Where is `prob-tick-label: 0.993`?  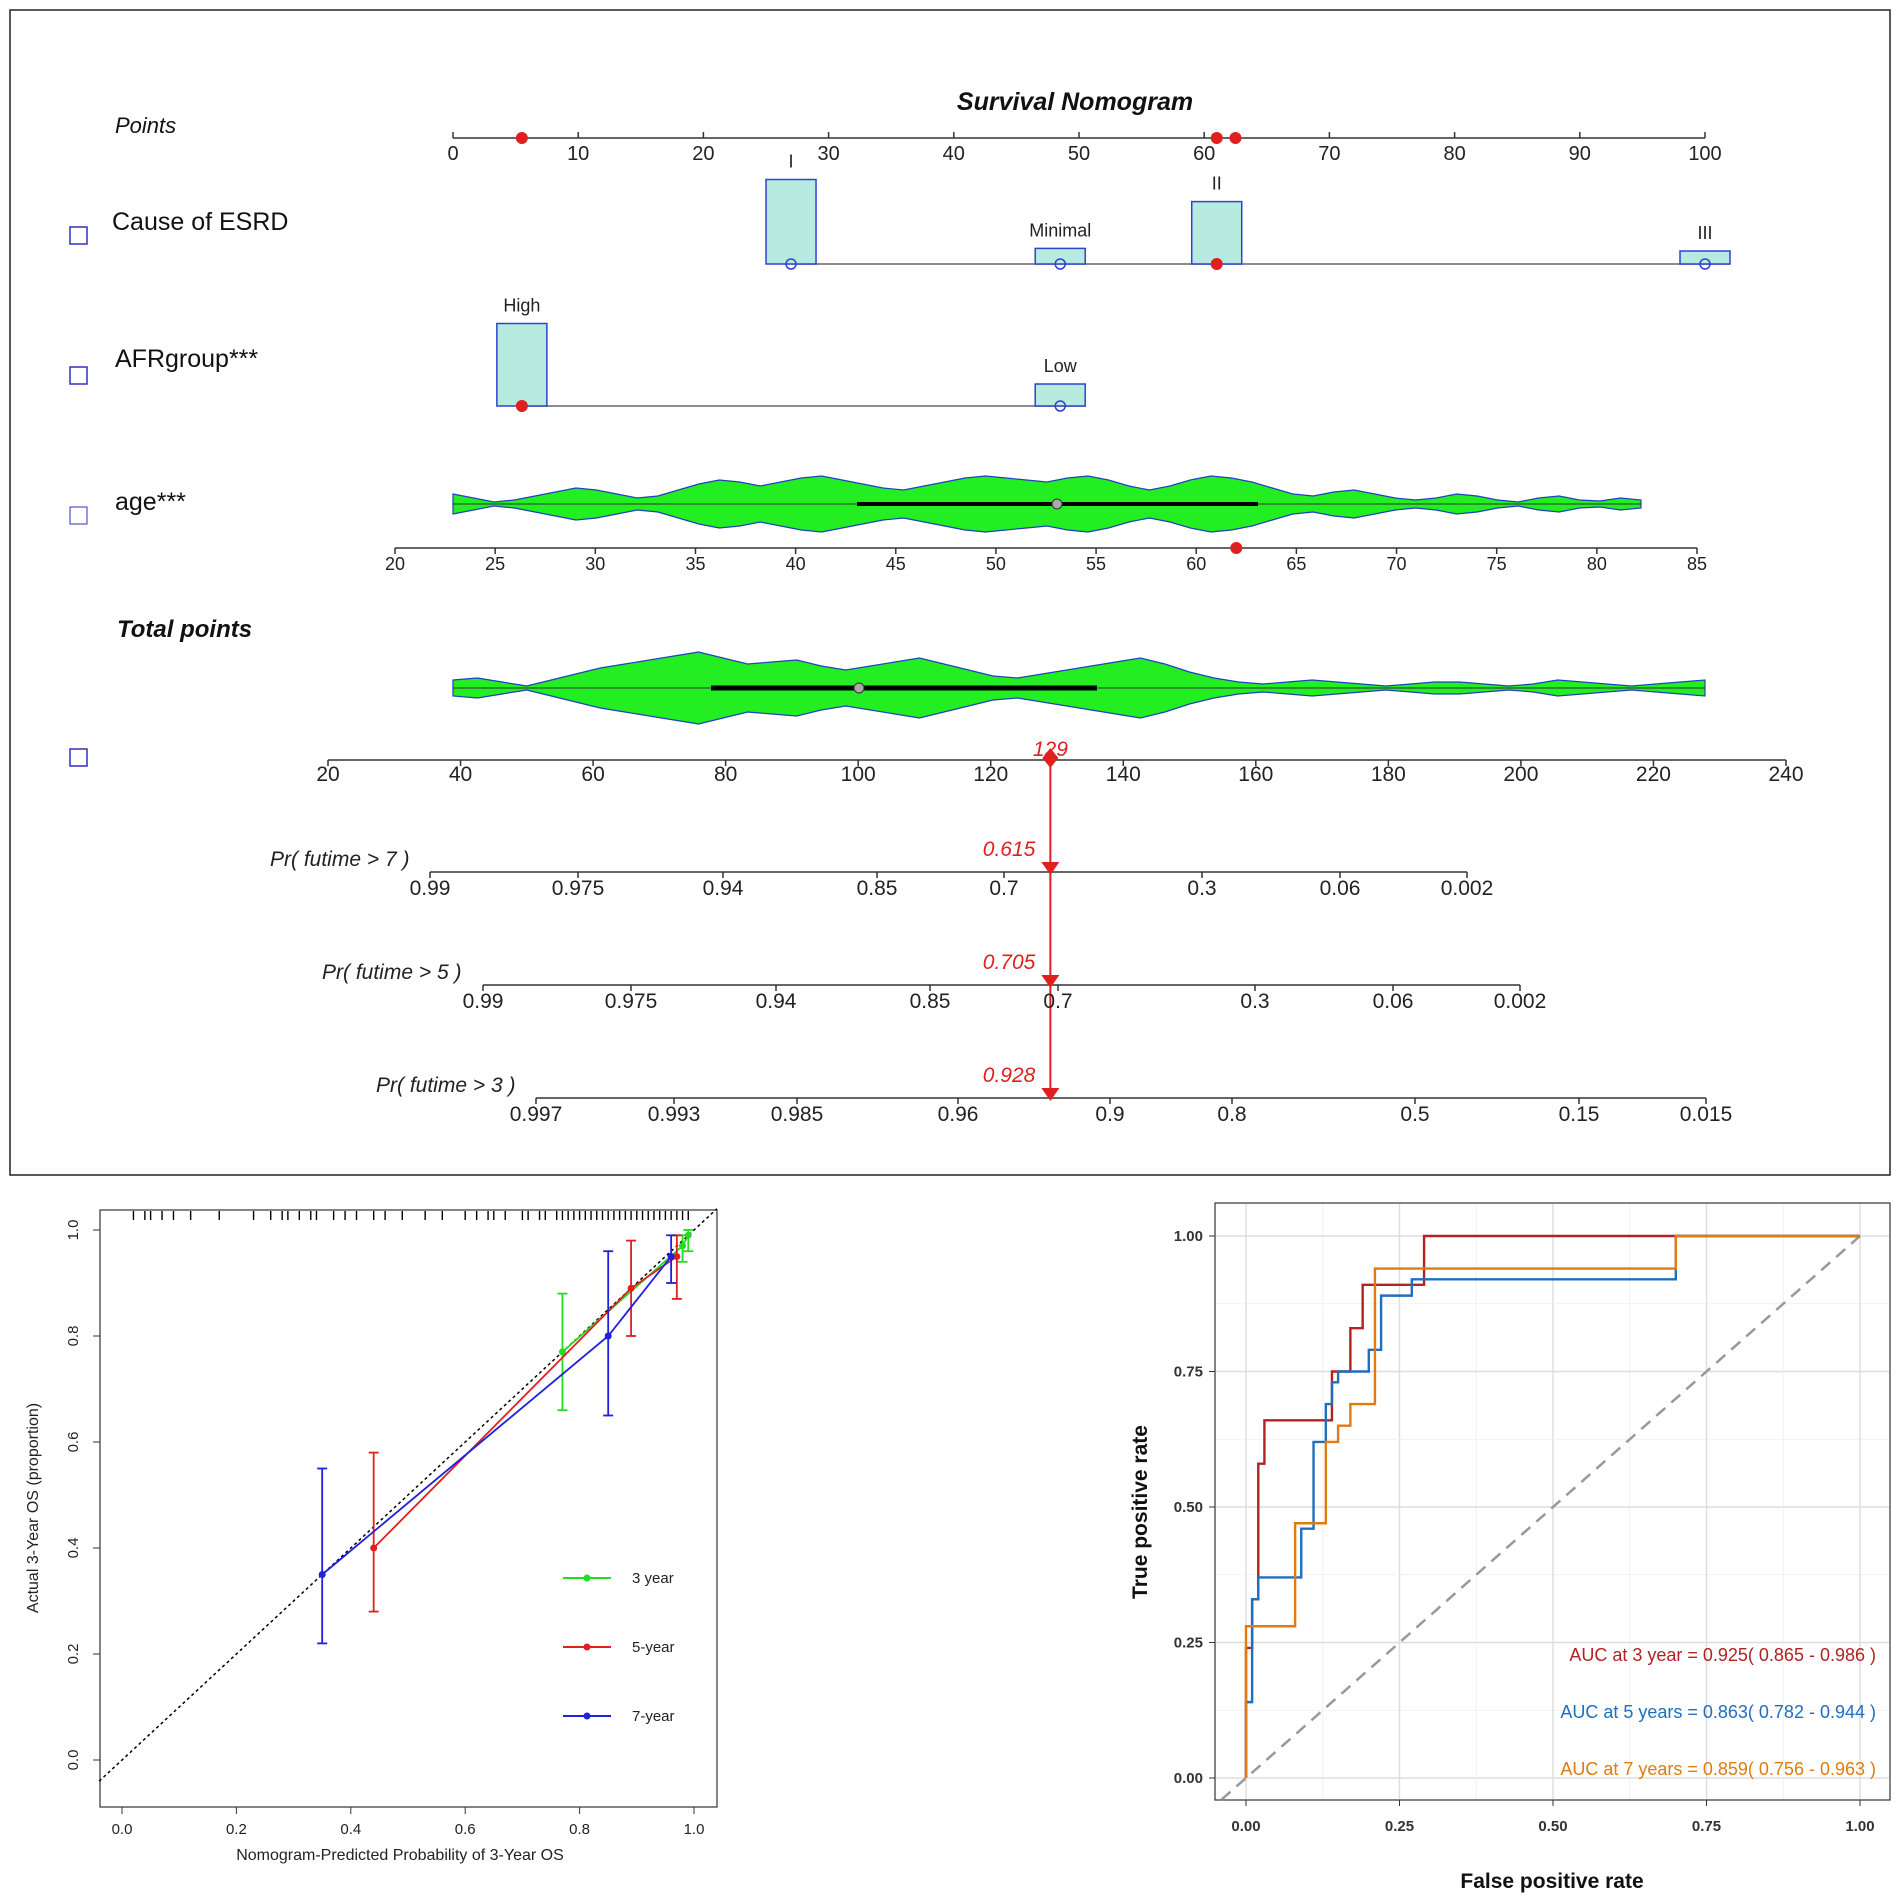 prob-tick-label: 0.993 is located at coordinates (674, 1114).